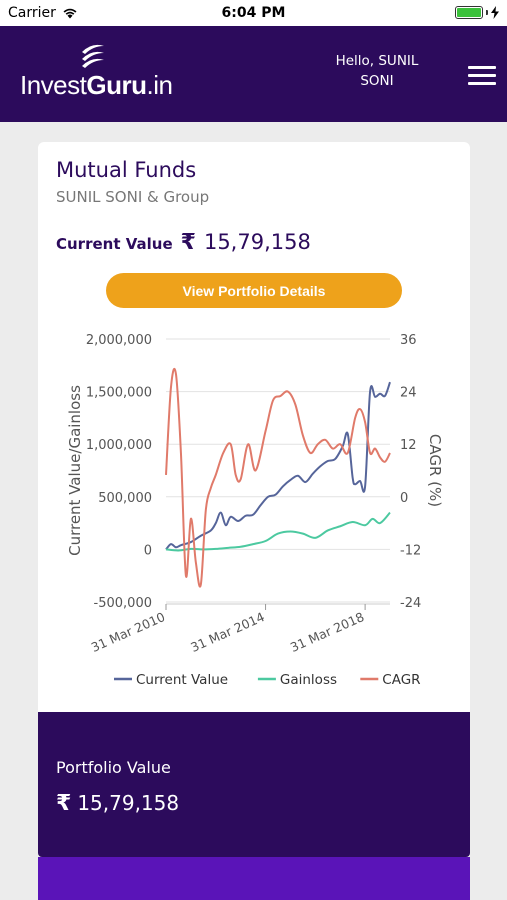 This screenshot has height=900, width=507. I want to click on y2-tick-label: 0, so click(404, 498).